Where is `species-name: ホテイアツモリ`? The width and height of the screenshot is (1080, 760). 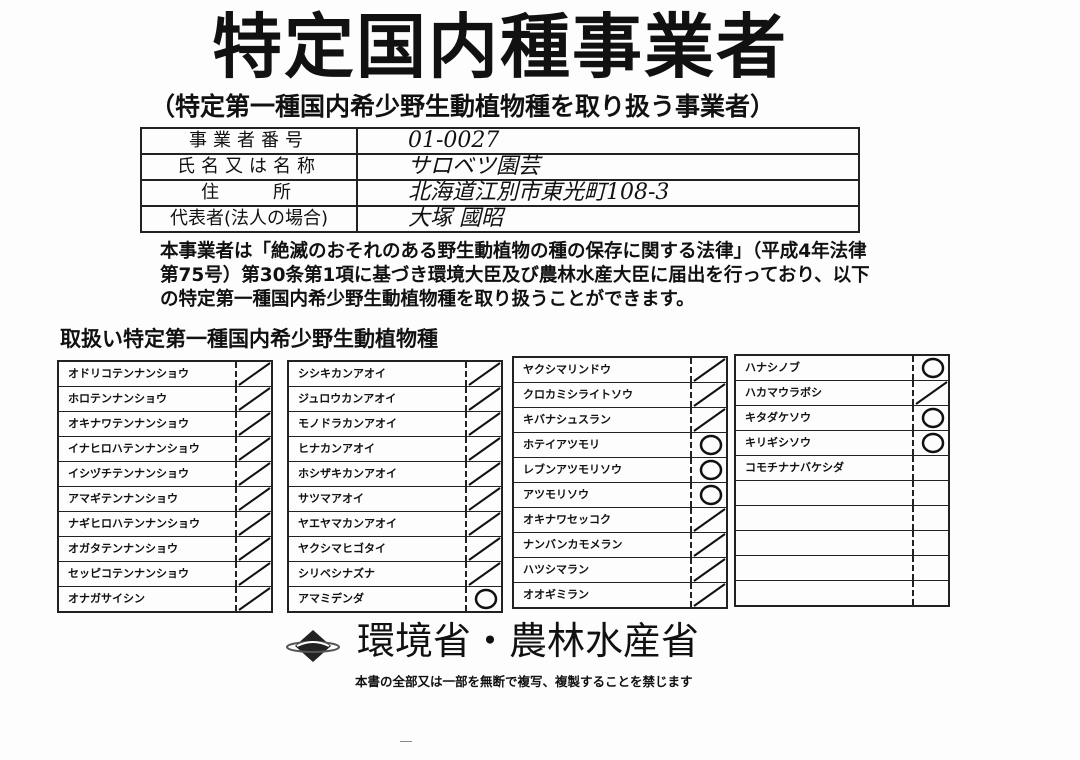
species-name: ホテイアツモリ is located at coordinates (561, 444).